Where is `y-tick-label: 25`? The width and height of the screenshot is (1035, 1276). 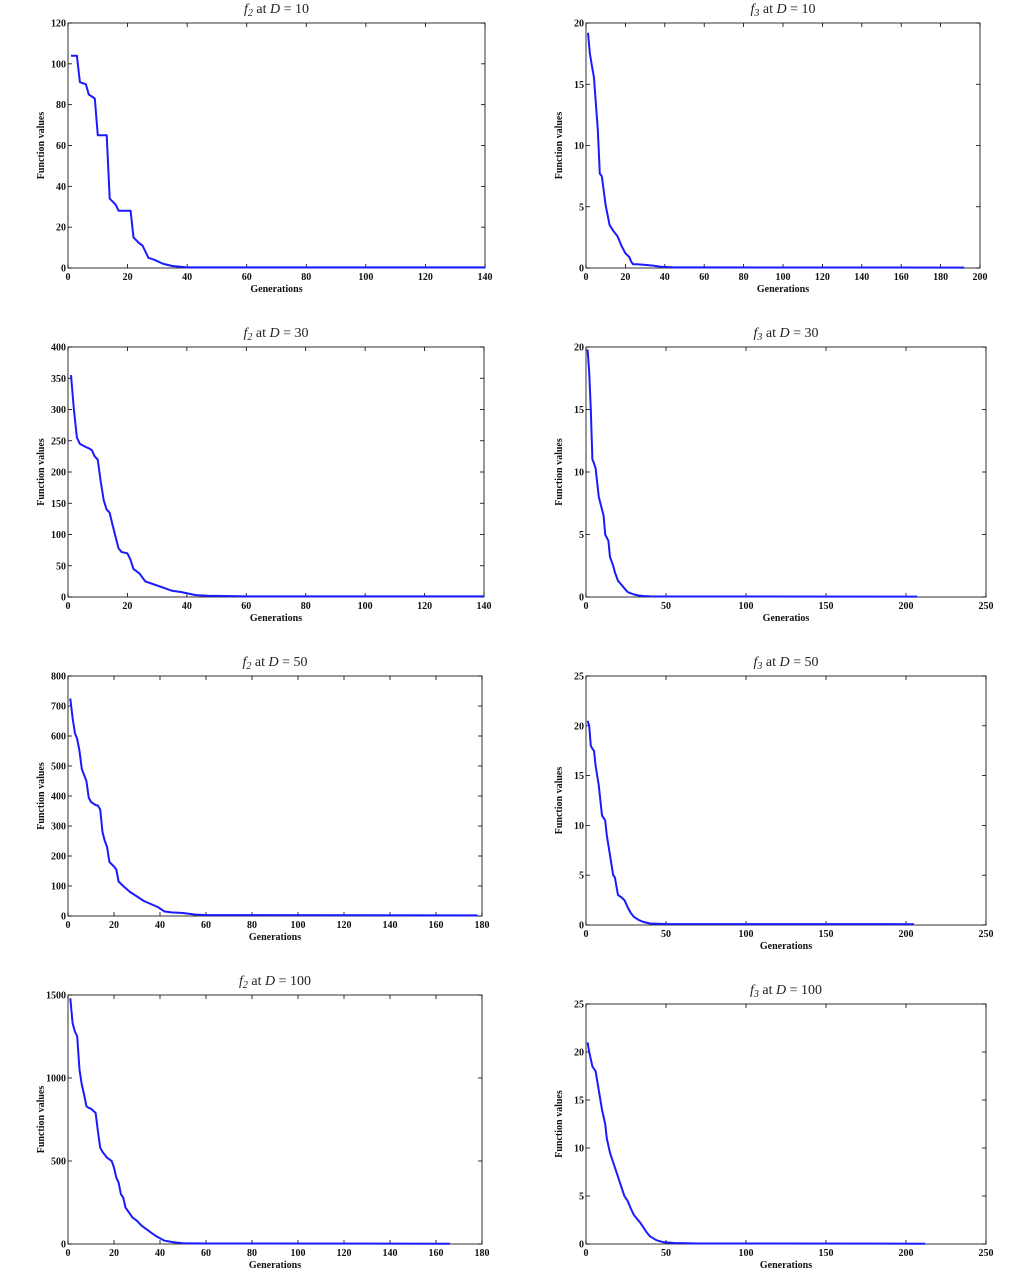
y-tick-label: 25 is located at coordinates (579, 1005).